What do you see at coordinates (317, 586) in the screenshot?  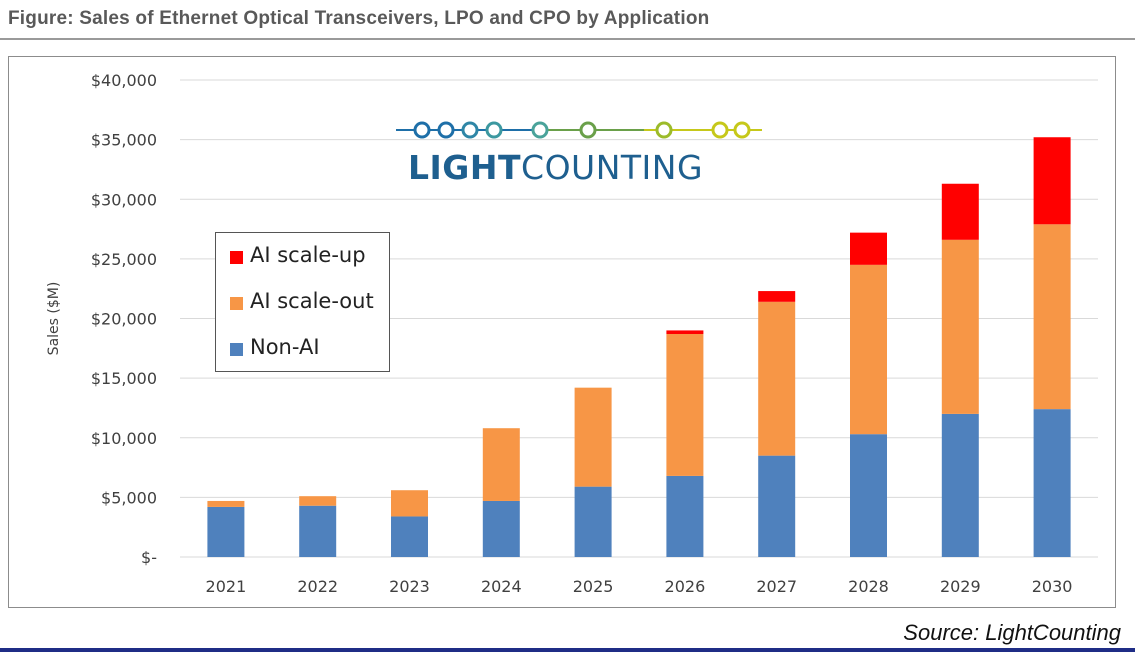 I see `x-tick-label: 2022` at bounding box center [317, 586].